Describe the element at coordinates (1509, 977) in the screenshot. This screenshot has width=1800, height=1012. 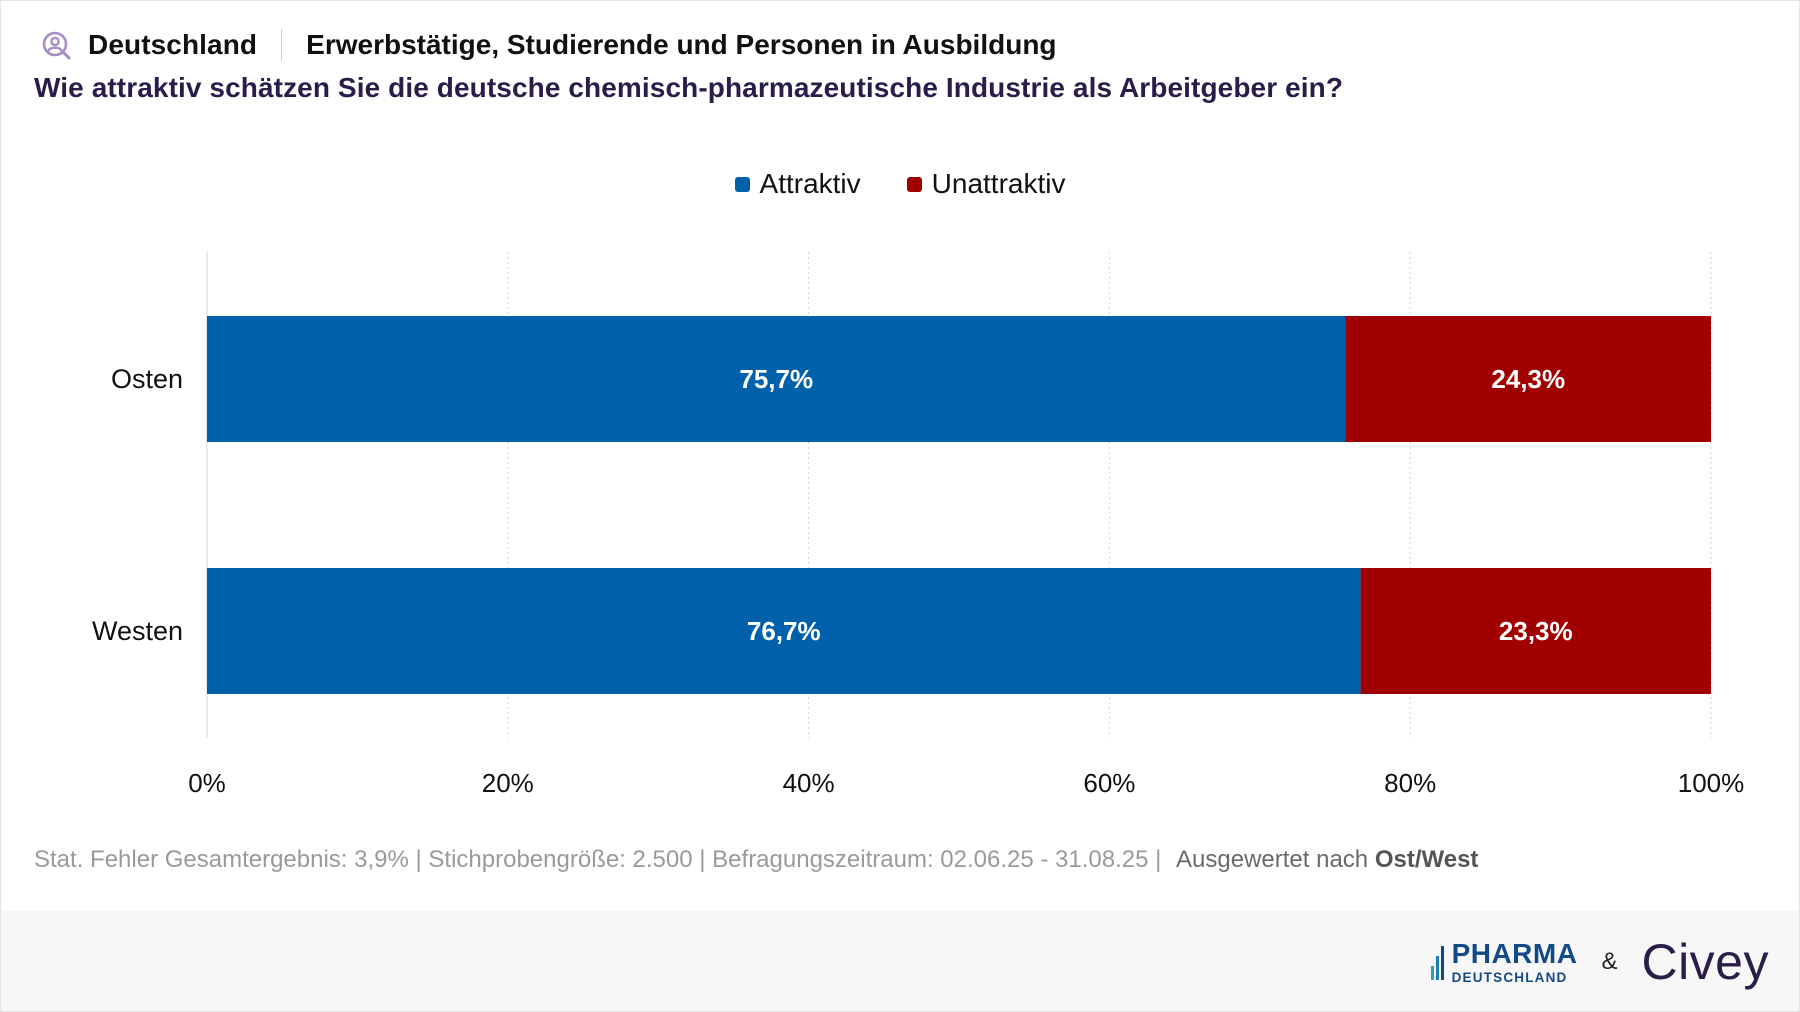
I see `pharma-logo-sub: DEUTSCHLAND` at that location.